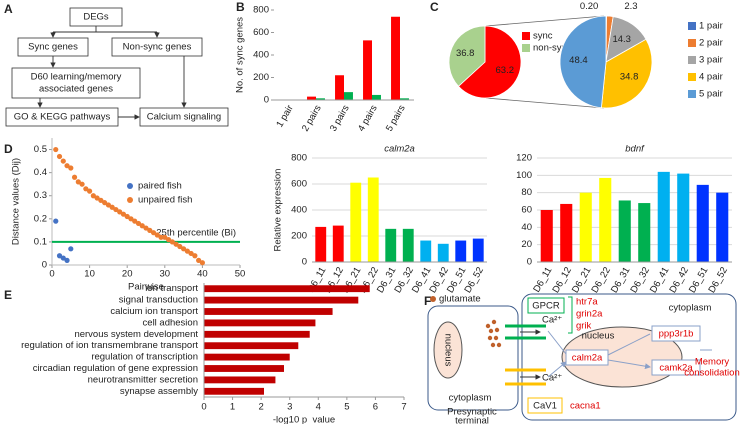 The height and width of the screenshot is (424, 740). I want to click on y-tick-label: 800, so click(261, 10).